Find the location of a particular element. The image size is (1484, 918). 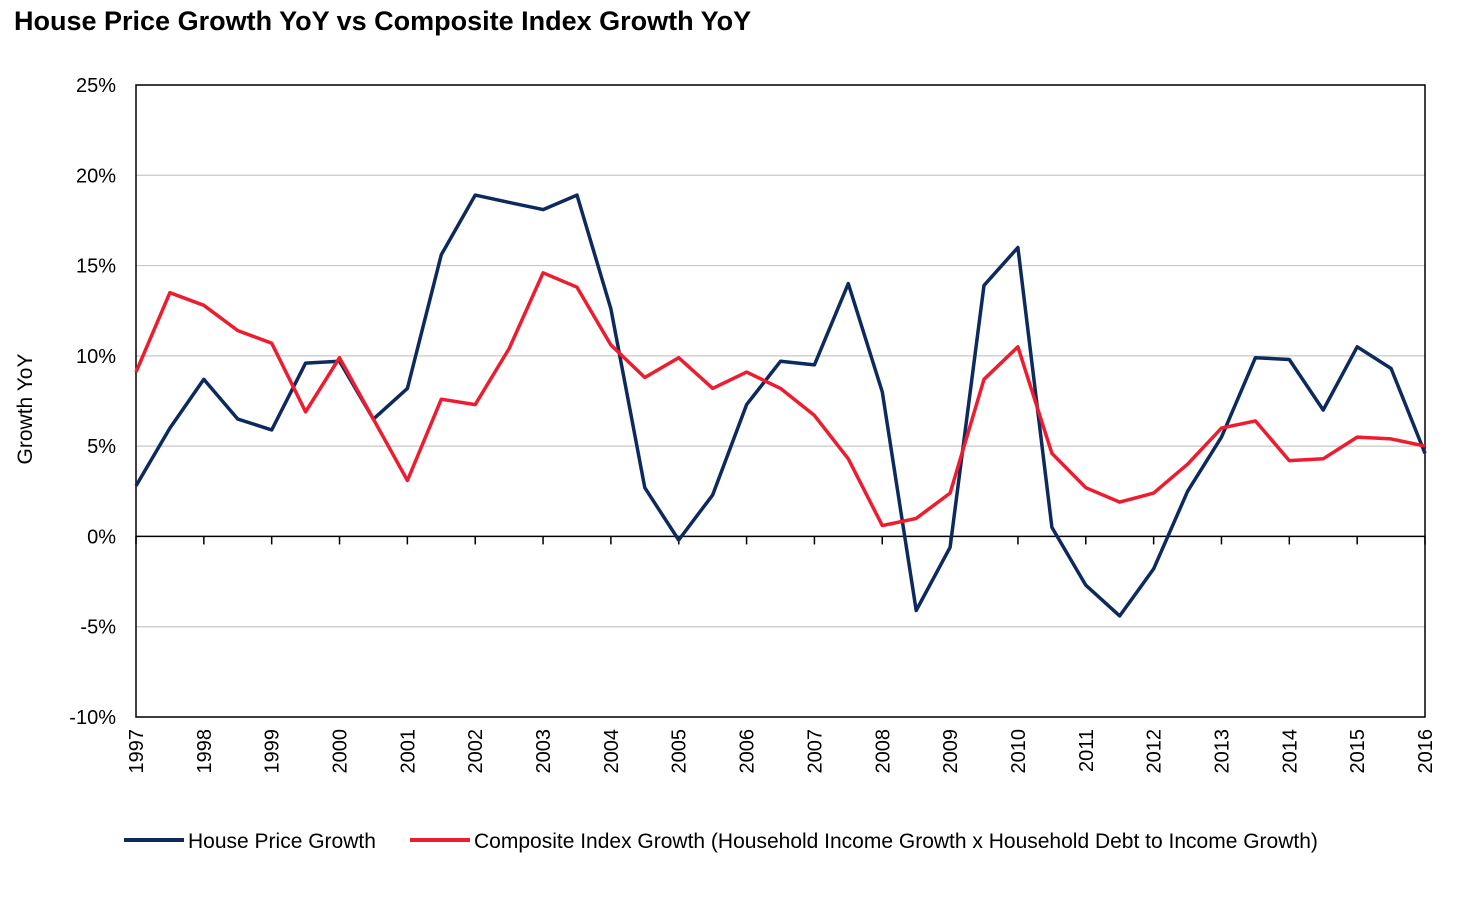

y-tick-label: -5% is located at coordinates (98, 628).